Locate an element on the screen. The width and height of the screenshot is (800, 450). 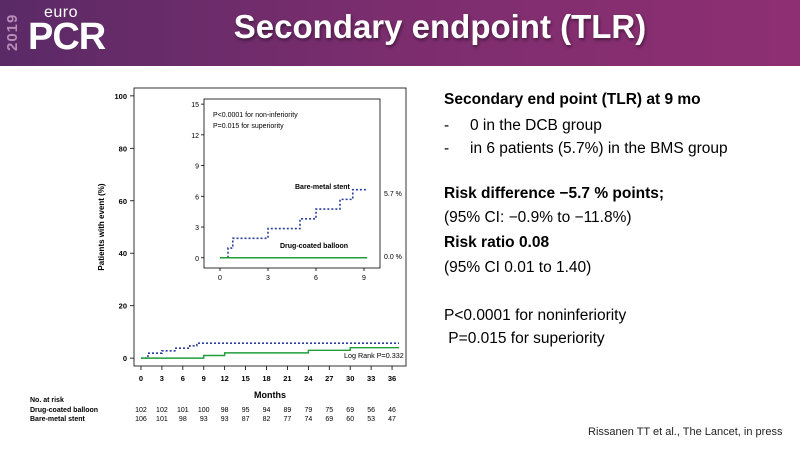
x-tick-label: 24 is located at coordinates (308, 378).